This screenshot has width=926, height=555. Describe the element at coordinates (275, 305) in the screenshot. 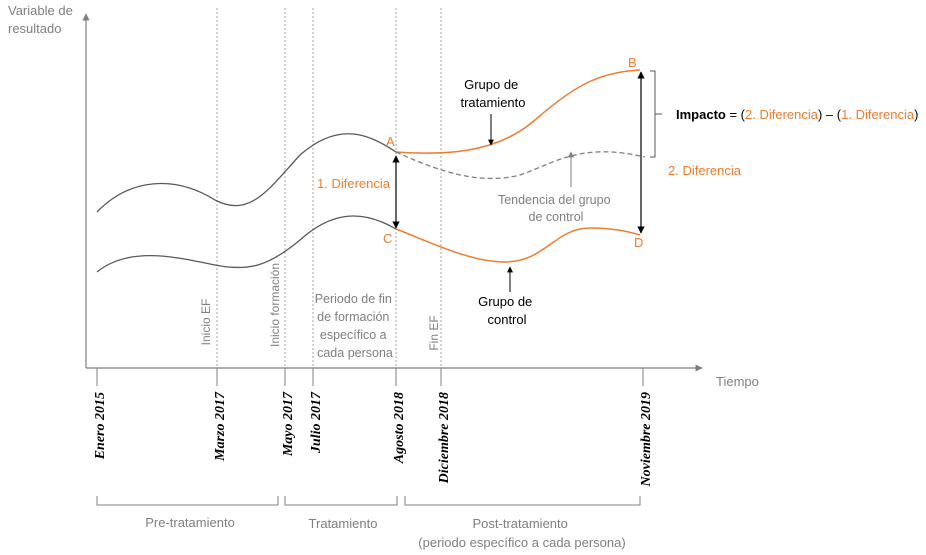

I see `marker-label-inicio-formacion: Inicio formación` at that location.